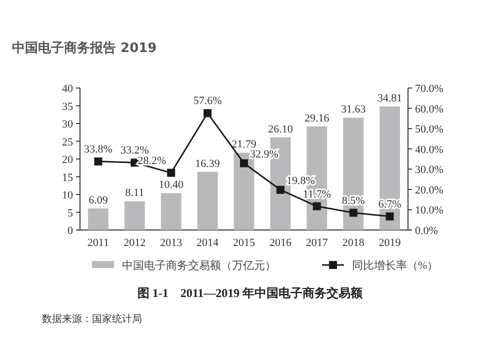  Describe the element at coordinates (207, 164) in the screenshot. I see `data-label: 16.39` at that location.